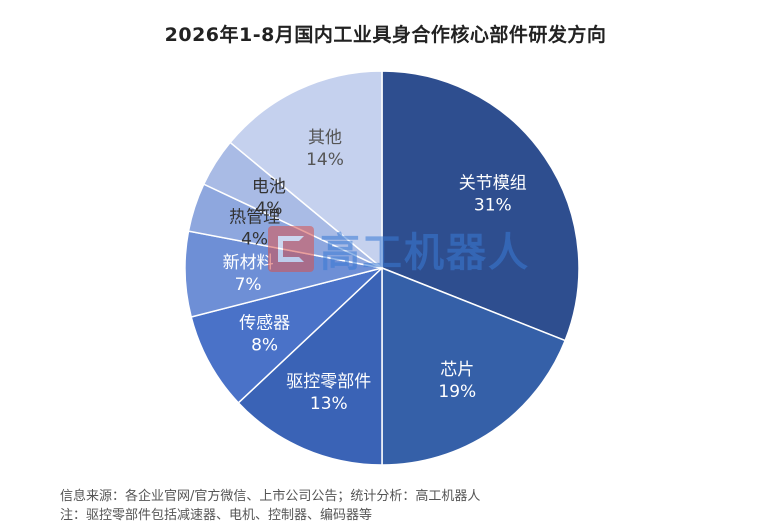  I want to click on footer-source: 信息来源：各企业官网/官方微信、上市公司公告；统计分析：高工机器人, so click(270, 496).